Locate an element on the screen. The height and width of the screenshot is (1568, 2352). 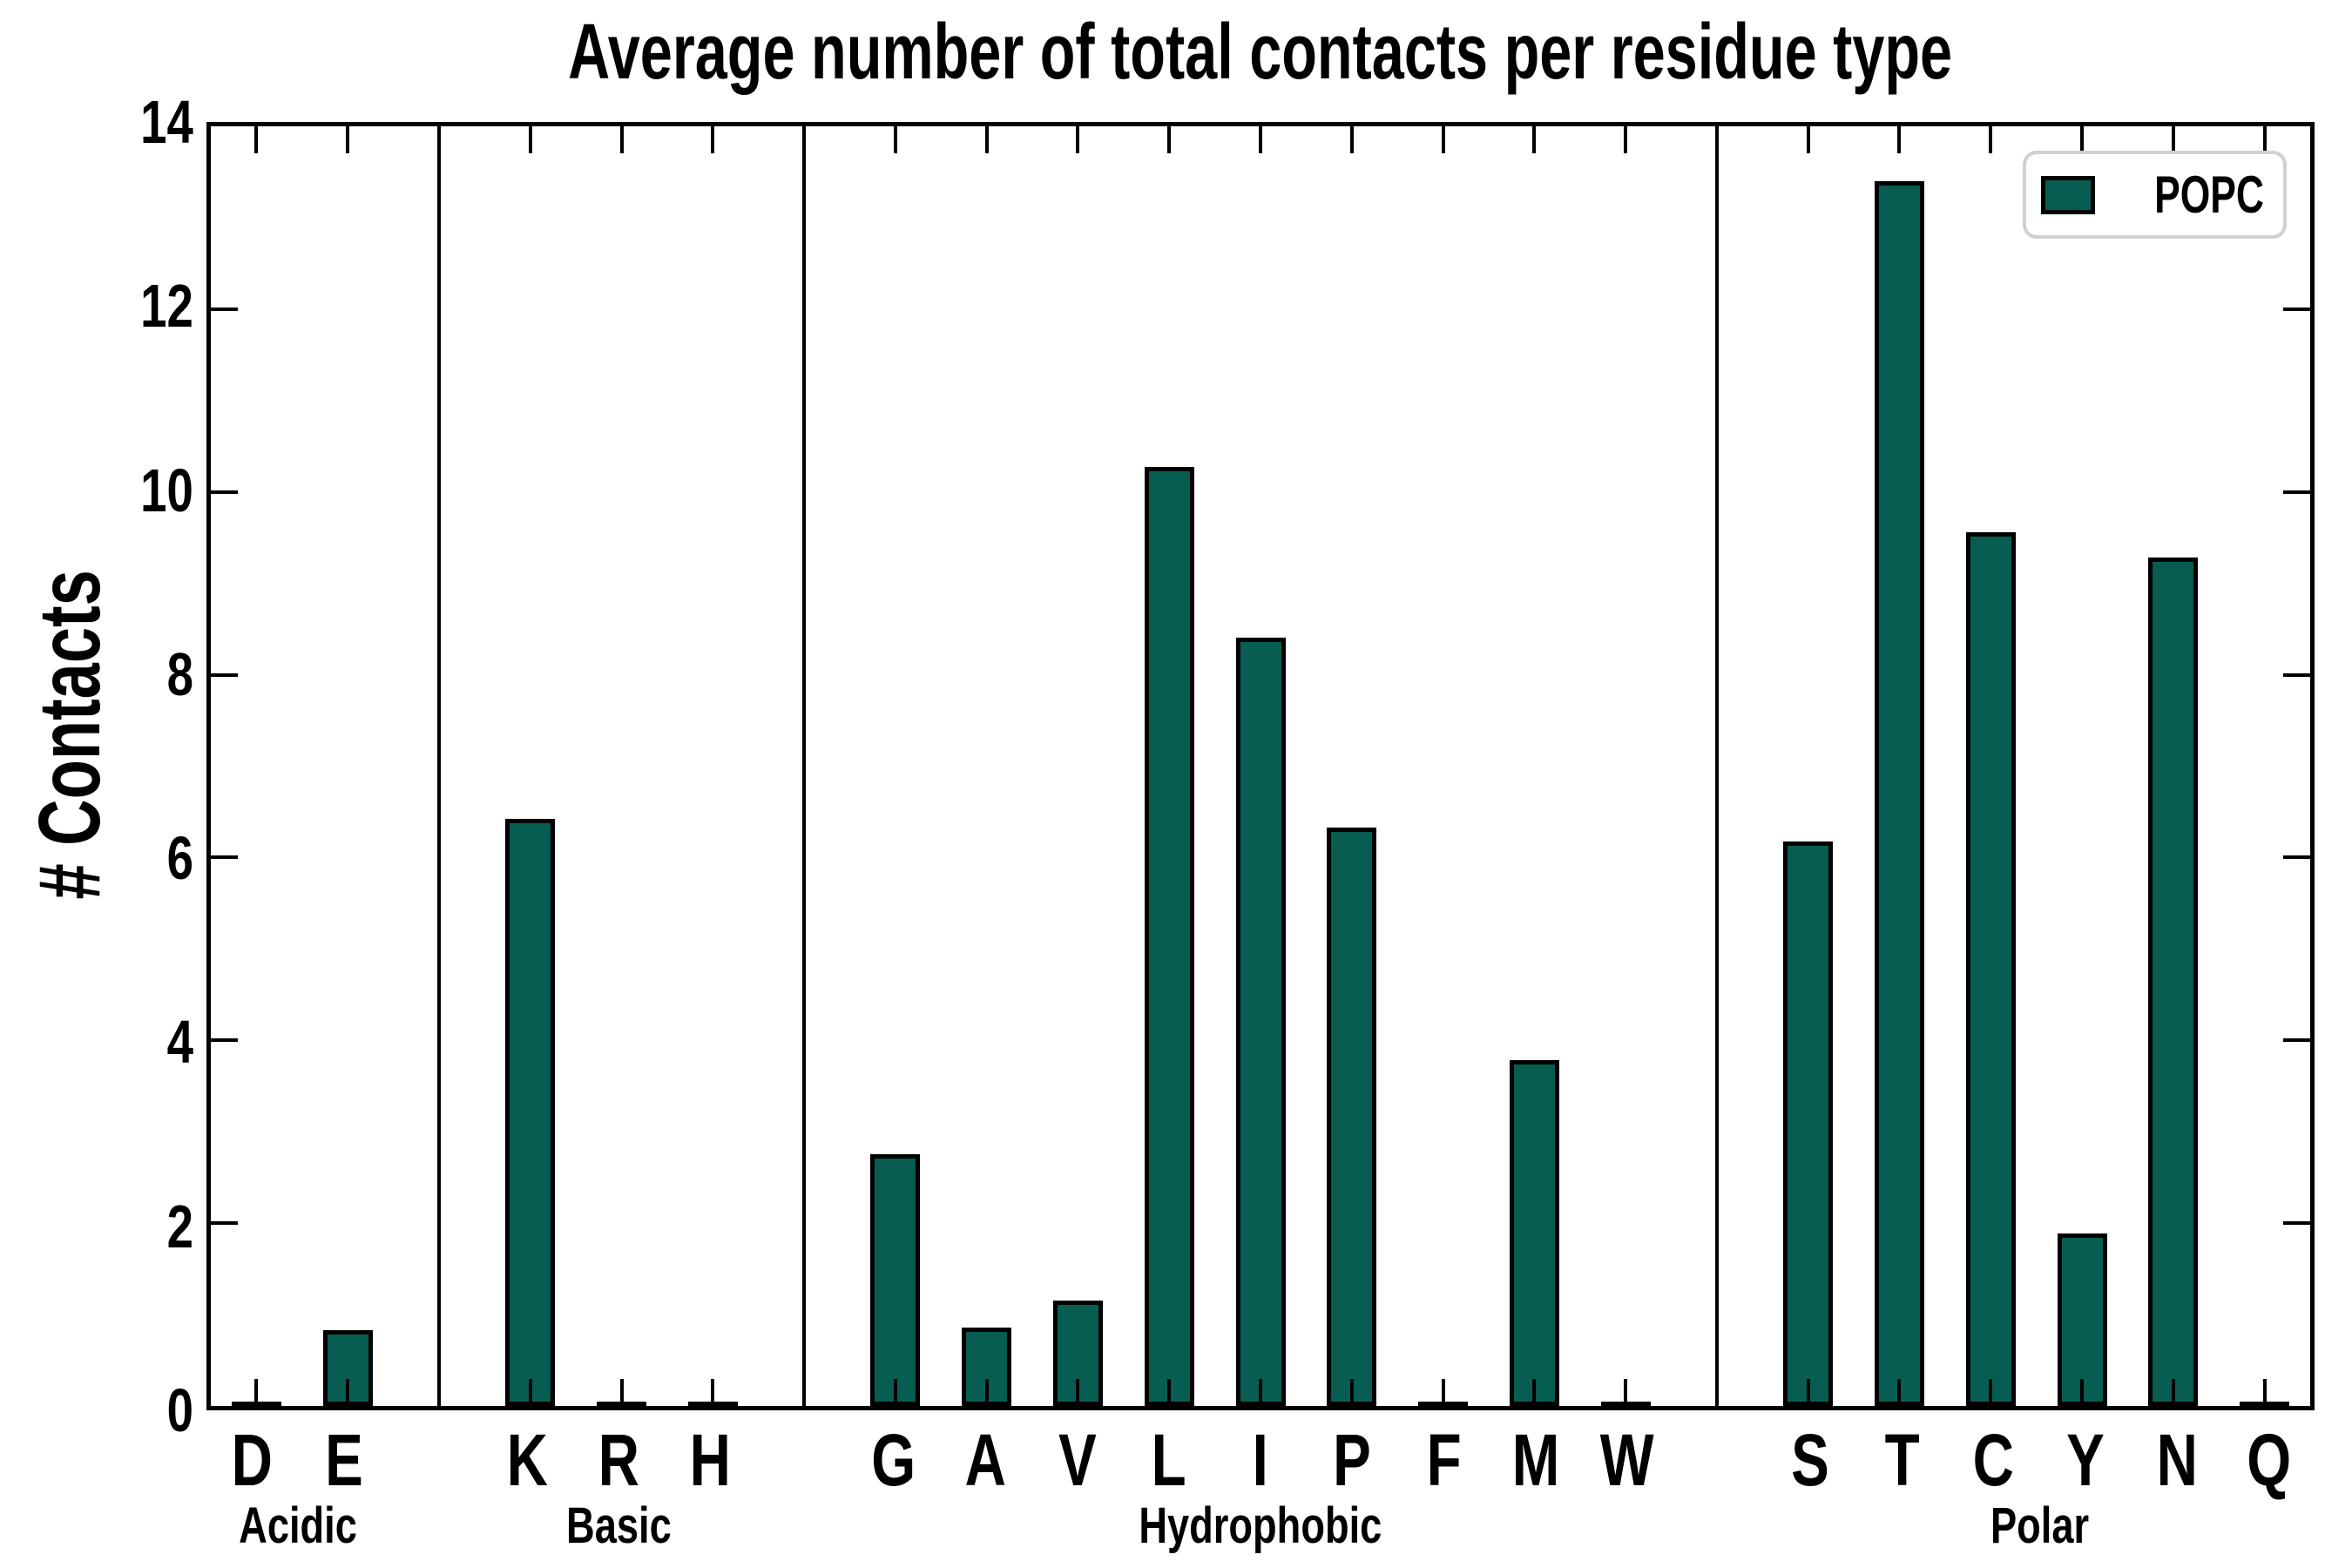
bar-P is located at coordinates (1352, 1116).